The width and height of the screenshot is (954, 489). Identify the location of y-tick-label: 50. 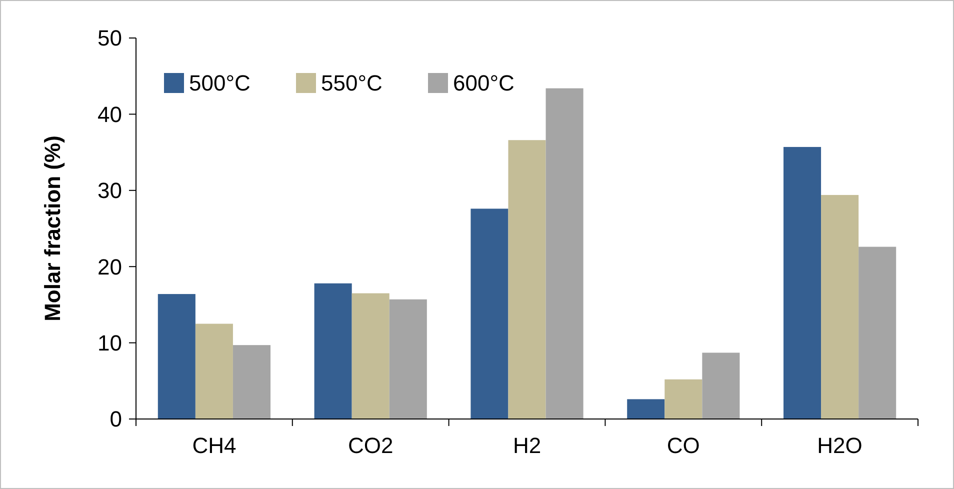
(110, 38).